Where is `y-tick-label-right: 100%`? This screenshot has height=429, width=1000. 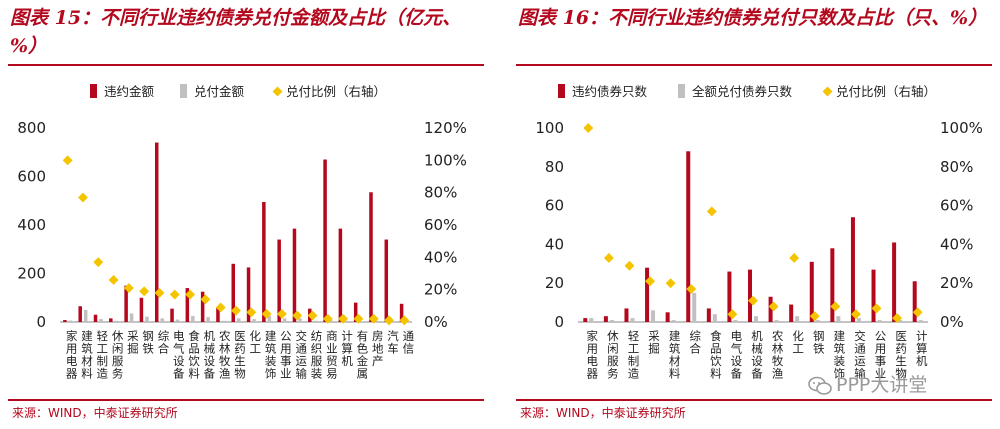 y-tick-label-right: 100% is located at coordinates (961, 128).